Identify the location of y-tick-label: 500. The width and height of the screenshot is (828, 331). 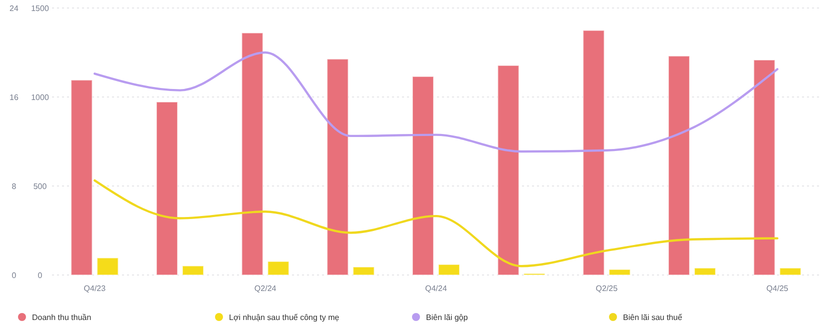
(40, 186).